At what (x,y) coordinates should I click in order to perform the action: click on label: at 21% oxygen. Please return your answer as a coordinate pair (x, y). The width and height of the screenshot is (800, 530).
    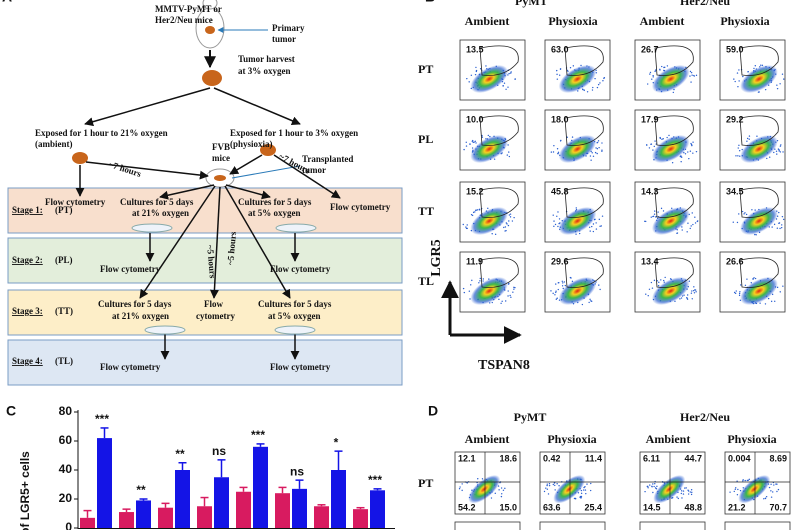
    Looking at the image, I should click on (140, 316).